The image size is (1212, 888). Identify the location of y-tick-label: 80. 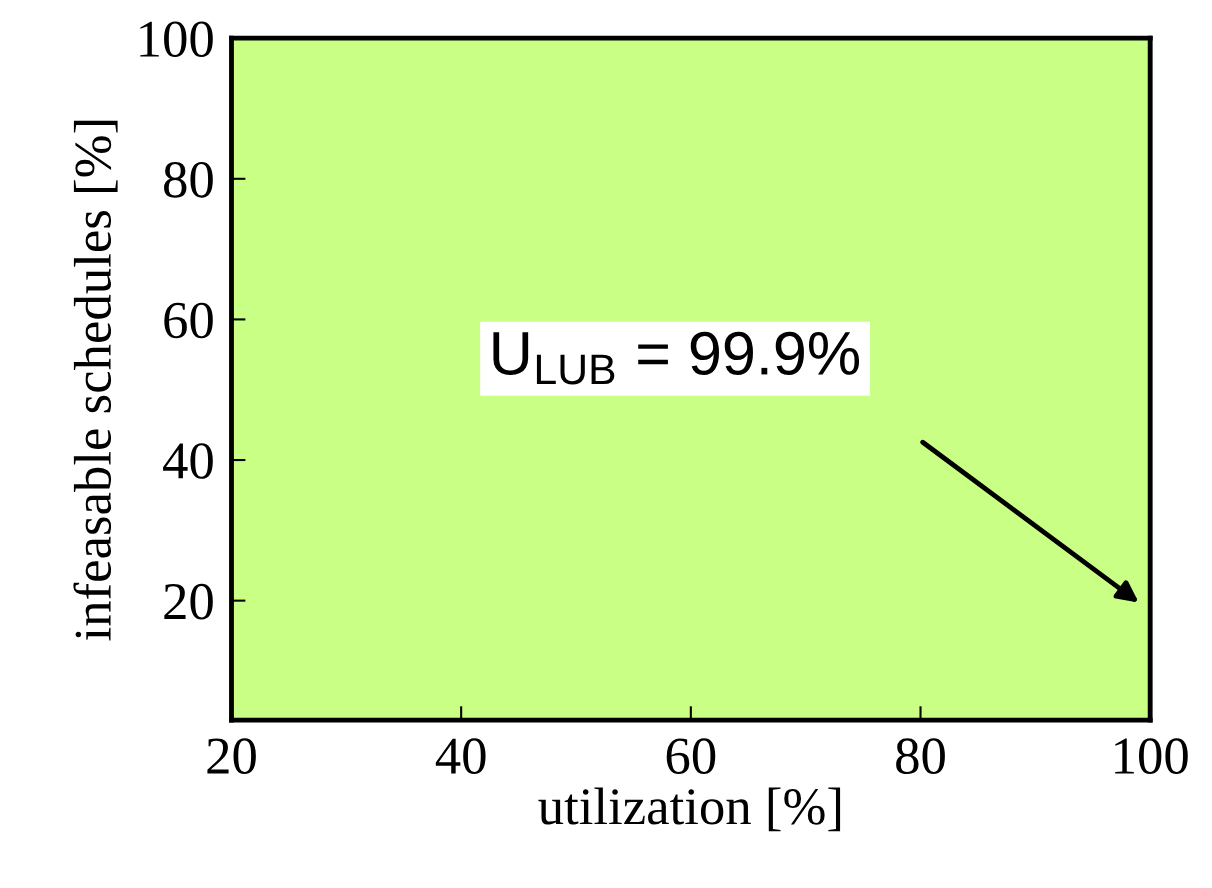
(188, 180).